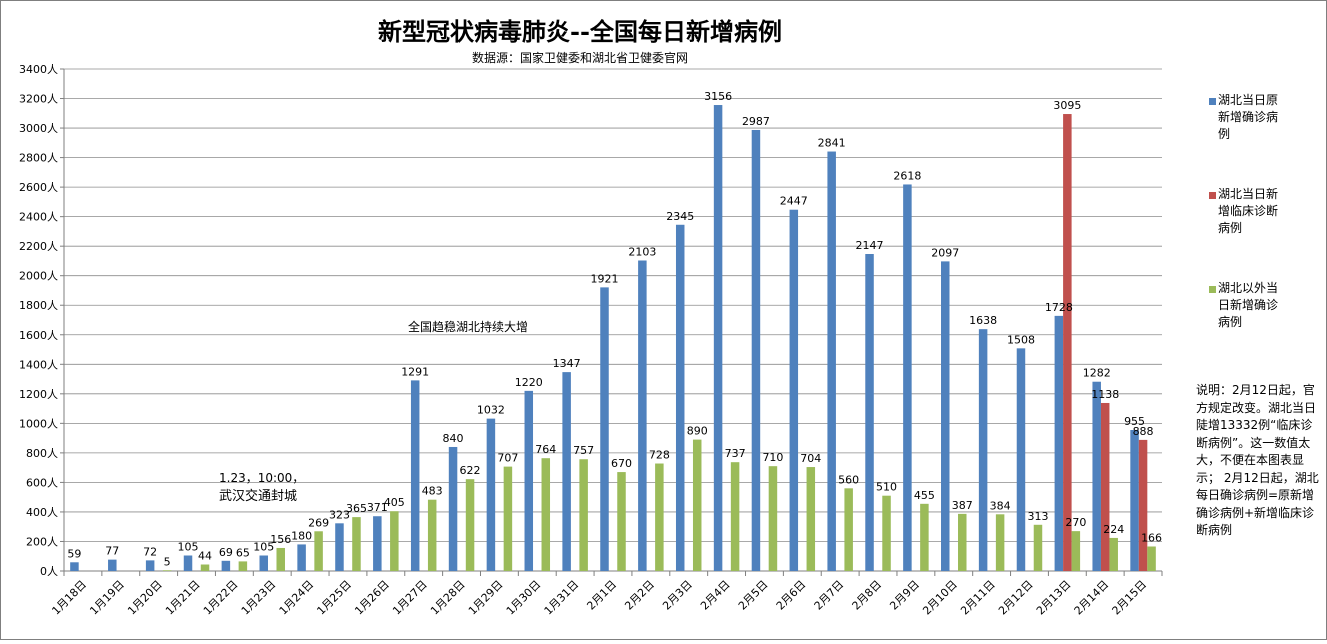  Describe the element at coordinates (794, 201) in the screenshot. I see `data-label: 2447` at that location.